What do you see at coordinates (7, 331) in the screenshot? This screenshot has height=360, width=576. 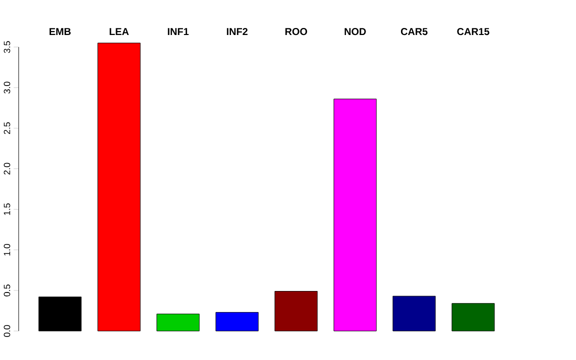 I see `y-tick-label: 0.0` at bounding box center [7, 331].